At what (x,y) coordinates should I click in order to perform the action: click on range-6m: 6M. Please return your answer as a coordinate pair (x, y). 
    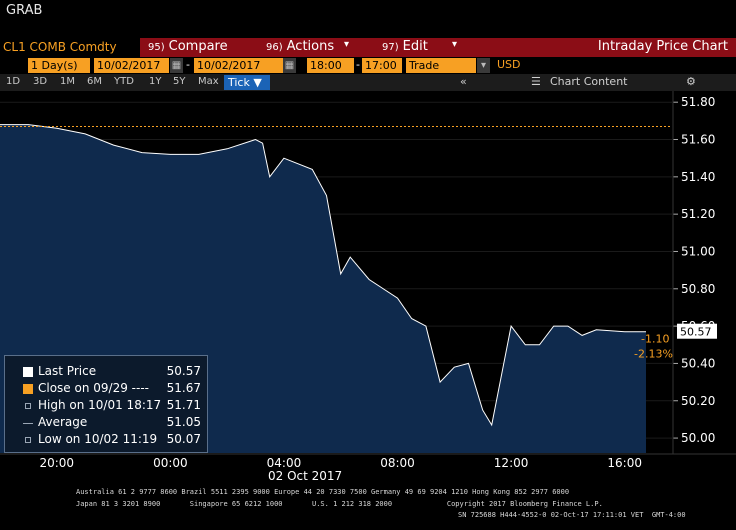
    Looking at the image, I should click on (94, 81).